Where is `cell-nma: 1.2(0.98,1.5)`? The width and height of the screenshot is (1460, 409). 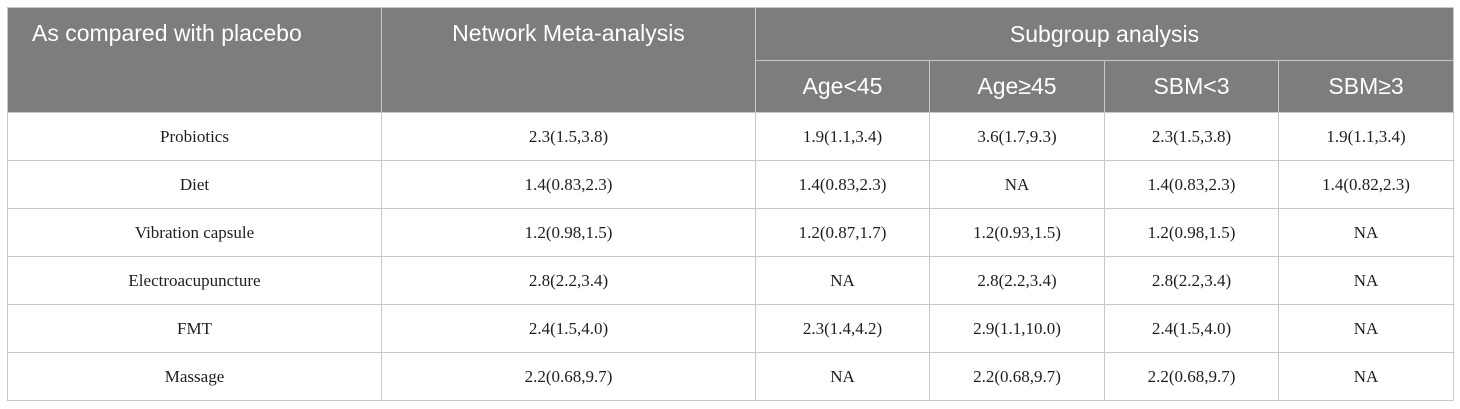
cell-nma: 1.2(0.98,1.5) is located at coordinates (568, 232).